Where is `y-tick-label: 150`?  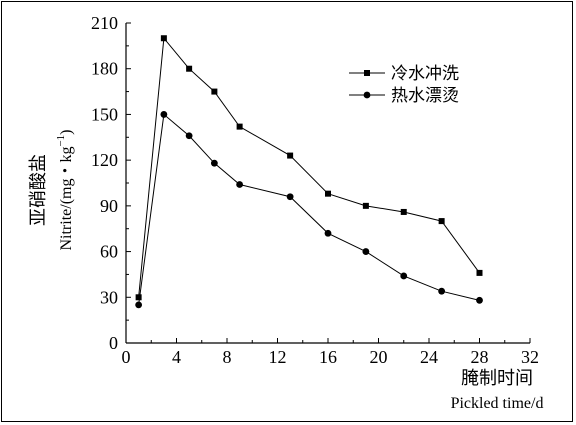
y-tick-label: 150 is located at coordinates (104, 114).